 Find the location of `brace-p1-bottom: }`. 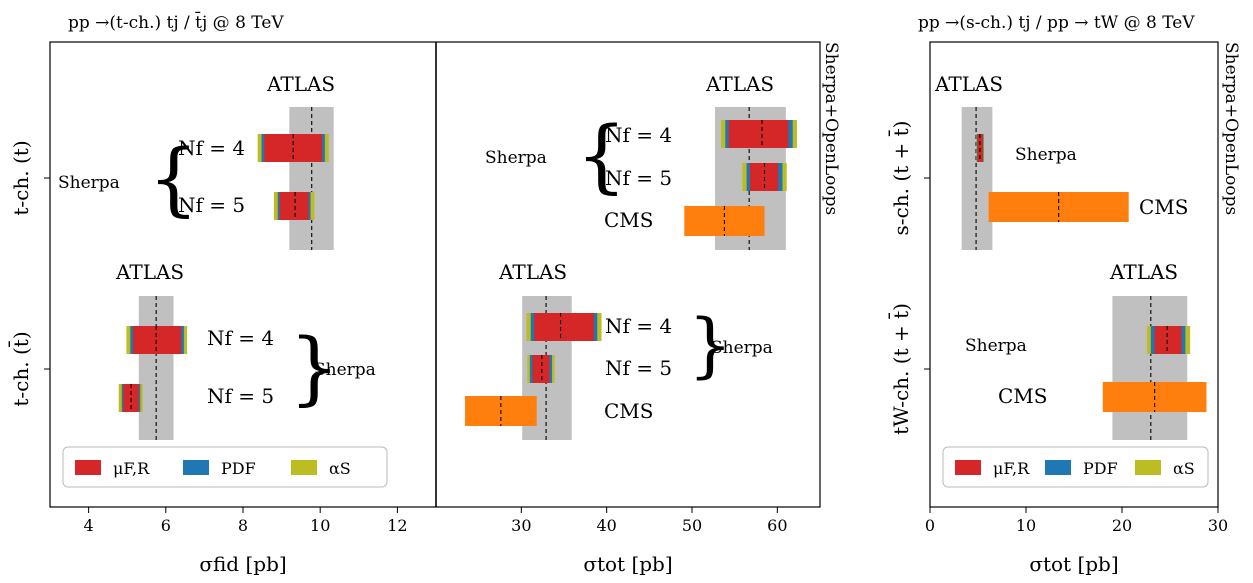

brace-p1-bottom: } is located at coordinates (314, 367).